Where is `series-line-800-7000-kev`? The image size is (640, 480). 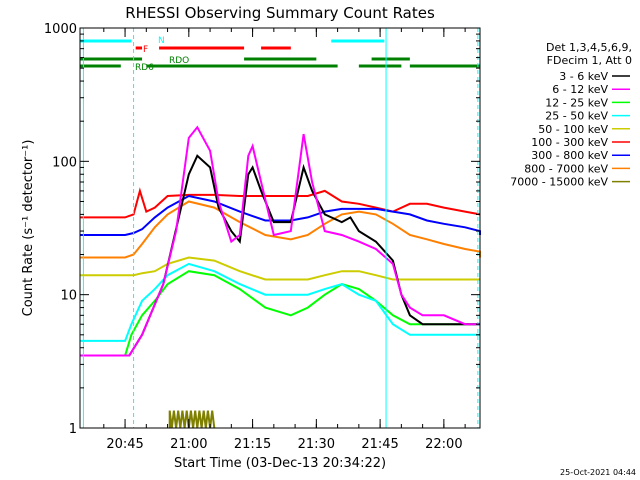 series-line-800-7000-kev is located at coordinates (280, 229).